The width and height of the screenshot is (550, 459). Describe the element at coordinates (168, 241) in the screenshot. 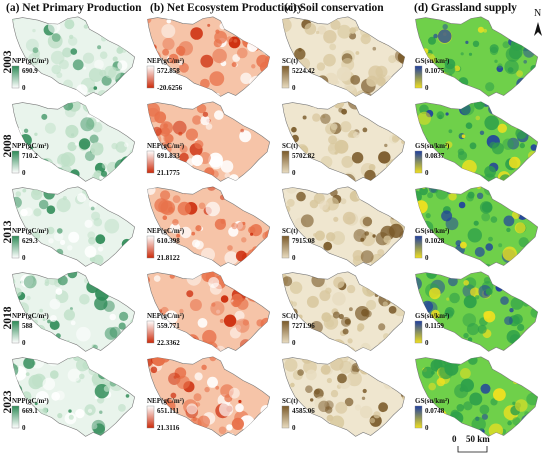

I see `legend-max: 610.398` at that location.